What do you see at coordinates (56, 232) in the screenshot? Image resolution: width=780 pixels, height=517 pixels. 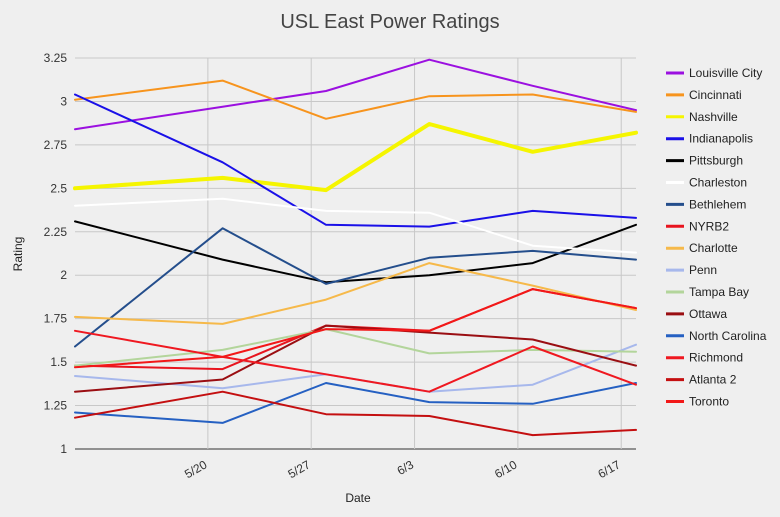 I see `y-tick-label: 2.25` at bounding box center [56, 232].